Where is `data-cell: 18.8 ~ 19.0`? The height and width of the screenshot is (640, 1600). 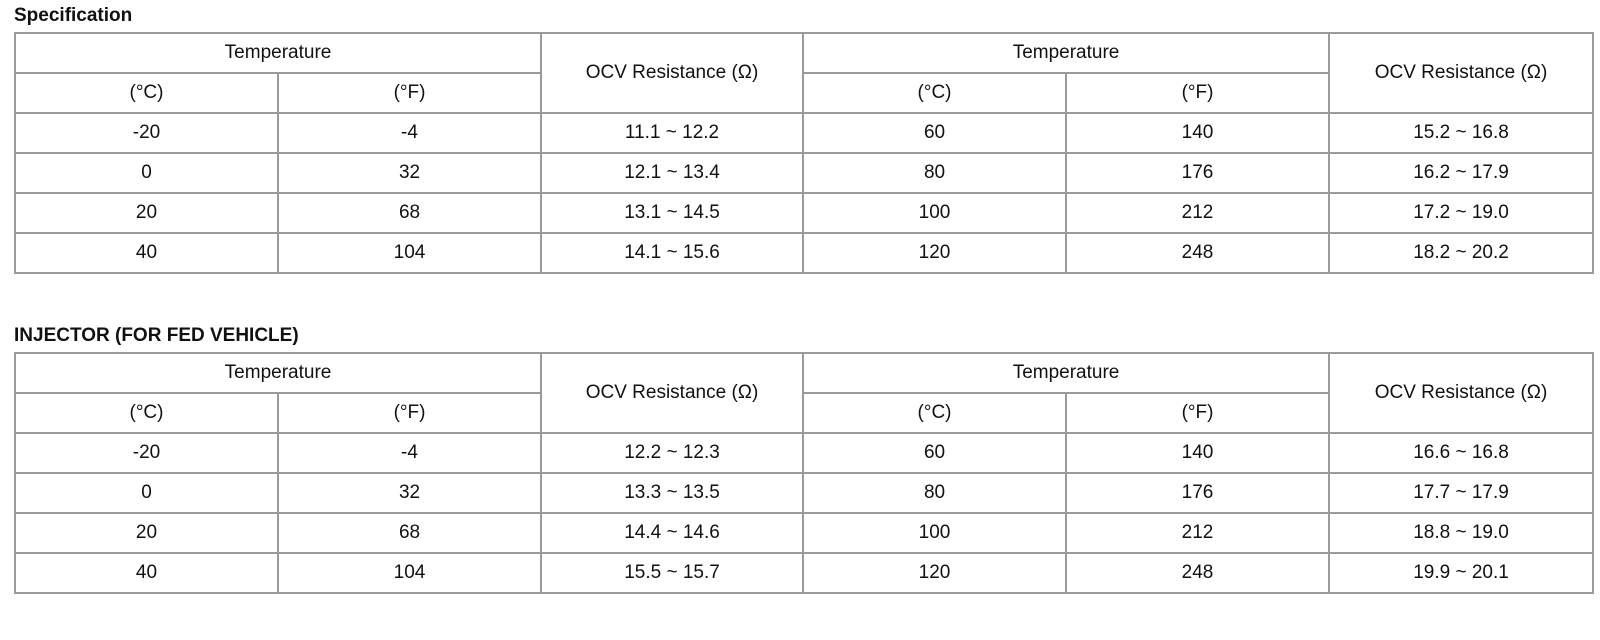
data-cell: 18.8 ~ 19.0 is located at coordinates (1461, 533).